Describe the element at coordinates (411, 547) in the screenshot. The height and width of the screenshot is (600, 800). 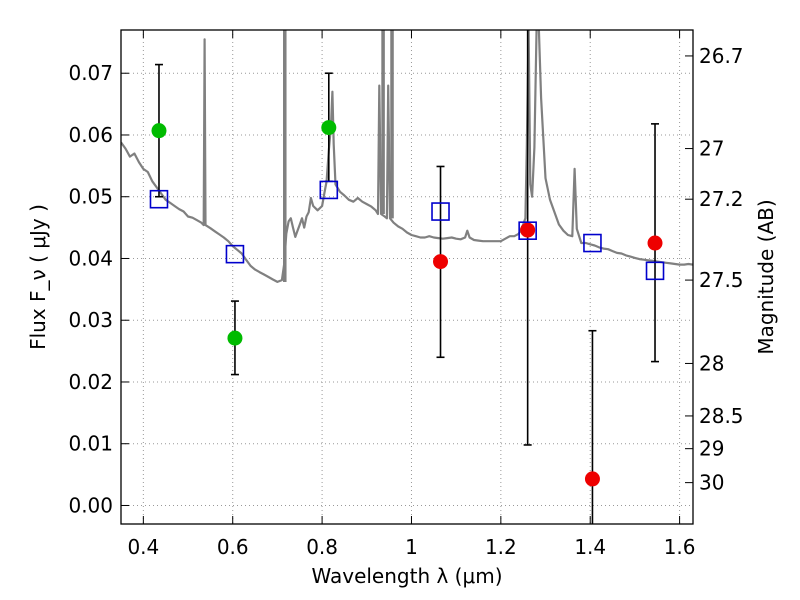
I see `x-tick-label: 1` at that location.